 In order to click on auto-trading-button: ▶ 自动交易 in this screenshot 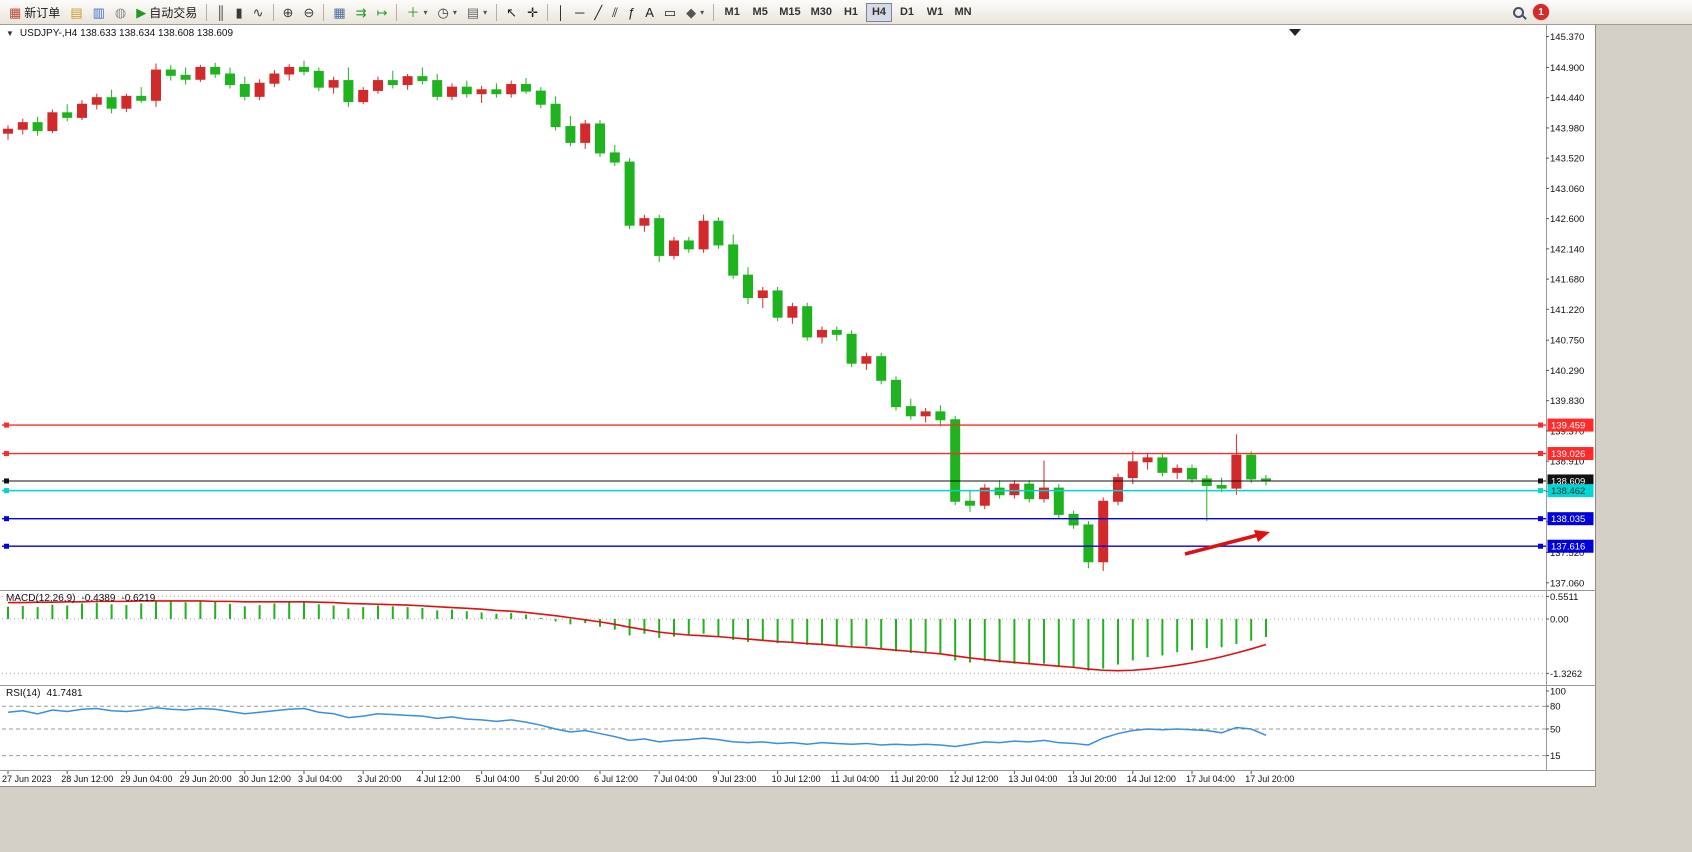, I will do `click(166, 12)`.